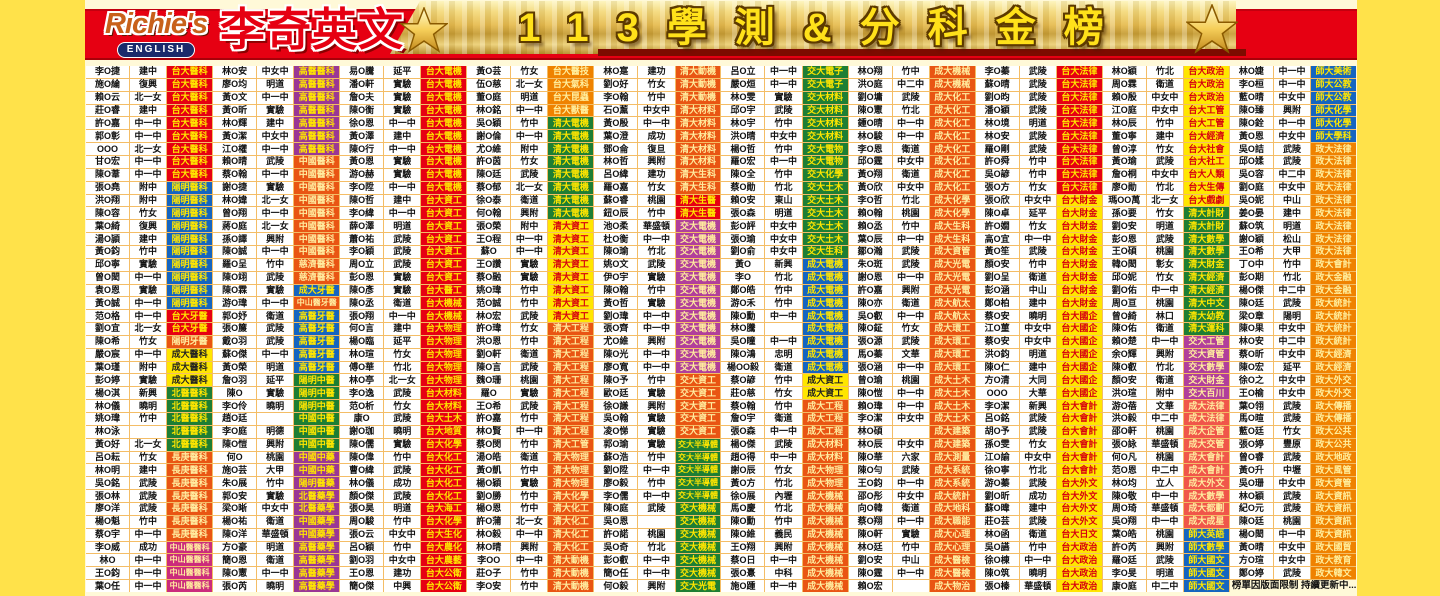 This screenshot has width=1440, height=596. What do you see at coordinates (148, 470) in the screenshot?
I see `entry-school-cell: 建中` at bounding box center [148, 470].